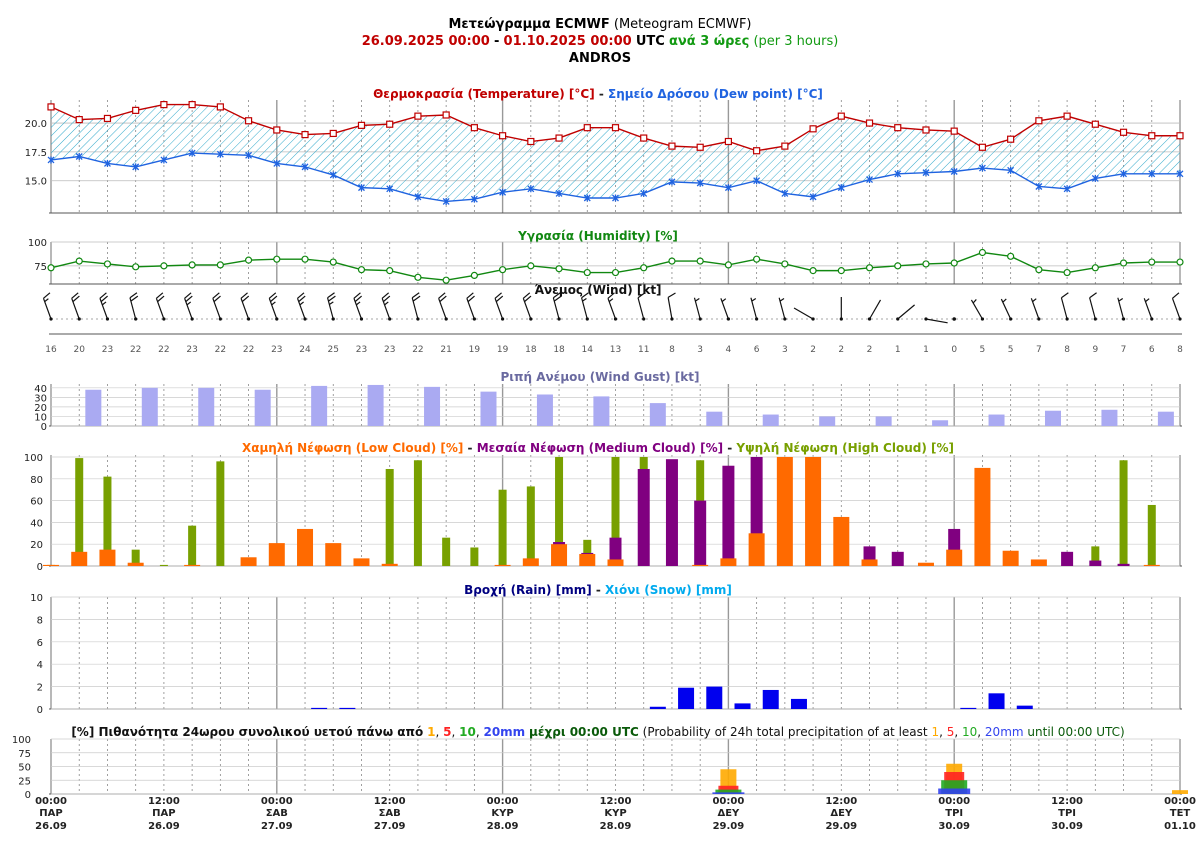 This screenshot has height=851, width=1200. Describe the element at coordinates (36, 598) in the screenshot. I see `rain-ytick: 10` at that location.